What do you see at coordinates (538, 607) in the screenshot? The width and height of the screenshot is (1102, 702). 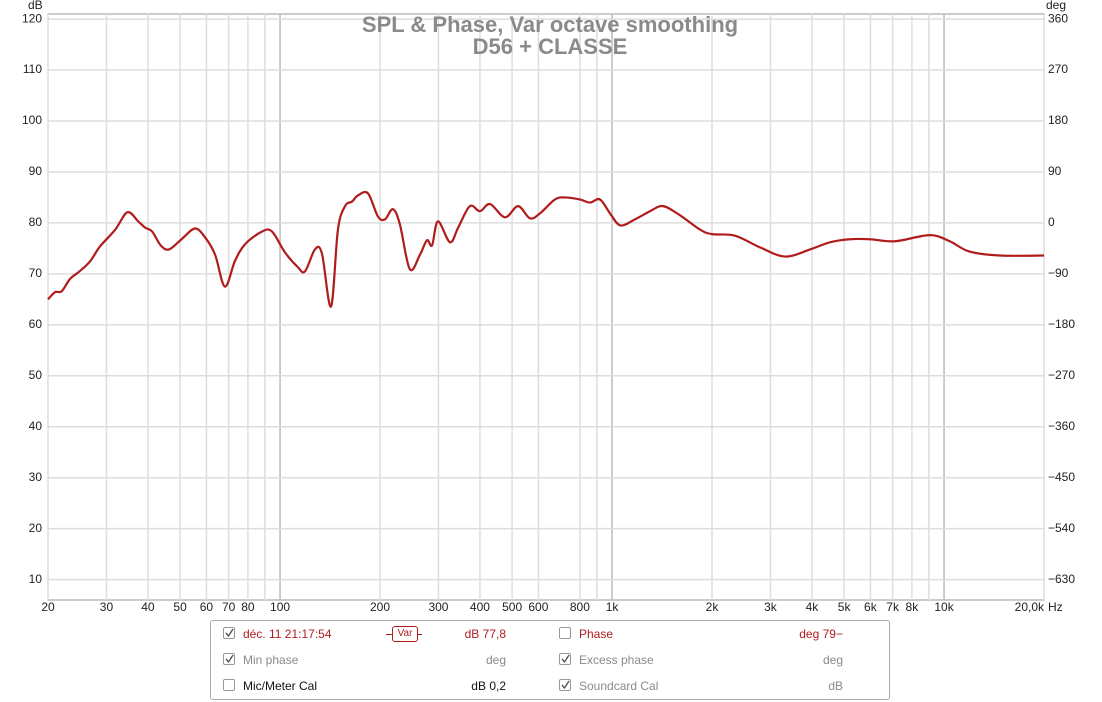 I see `x-tick-label: 600` at bounding box center [538, 607].